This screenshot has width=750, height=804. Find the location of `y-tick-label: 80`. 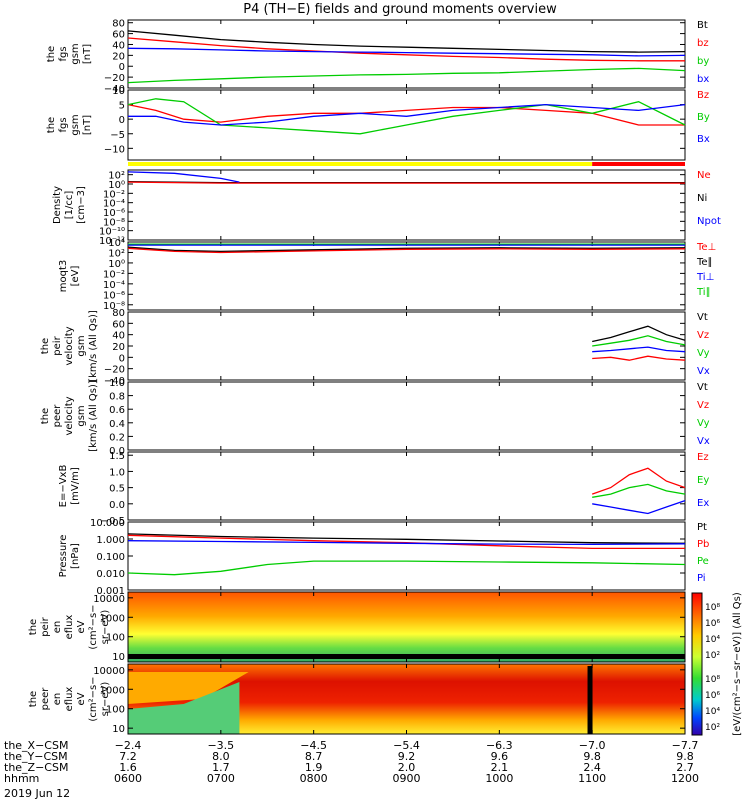

y-tick-label: 80 is located at coordinates (118, 24).